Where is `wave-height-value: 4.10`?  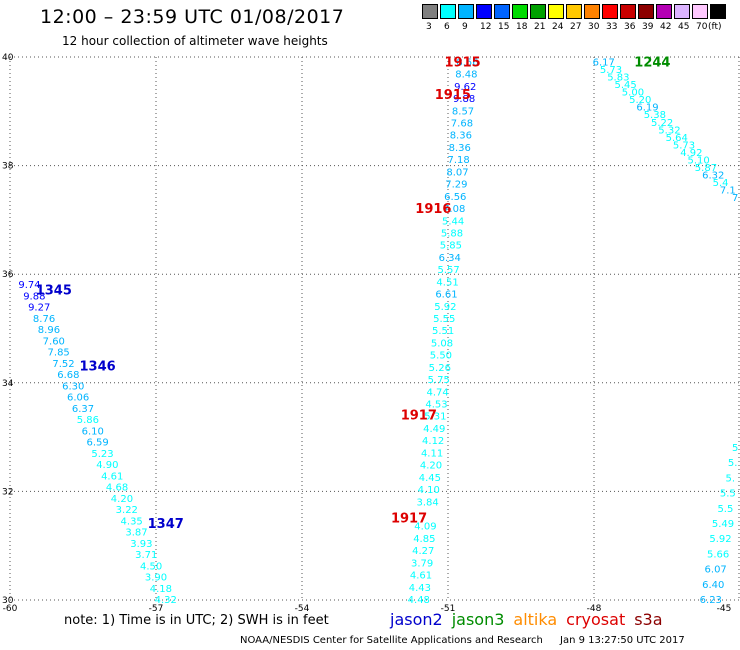
wave-height-value: 4.10 is located at coordinates (429, 490).